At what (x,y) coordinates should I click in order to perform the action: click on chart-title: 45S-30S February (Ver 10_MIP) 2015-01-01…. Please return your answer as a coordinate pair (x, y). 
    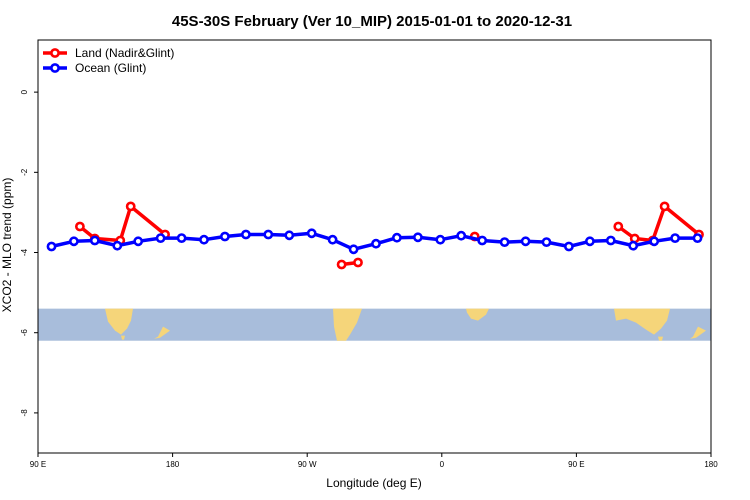
    Looking at the image, I should click on (372, 21).